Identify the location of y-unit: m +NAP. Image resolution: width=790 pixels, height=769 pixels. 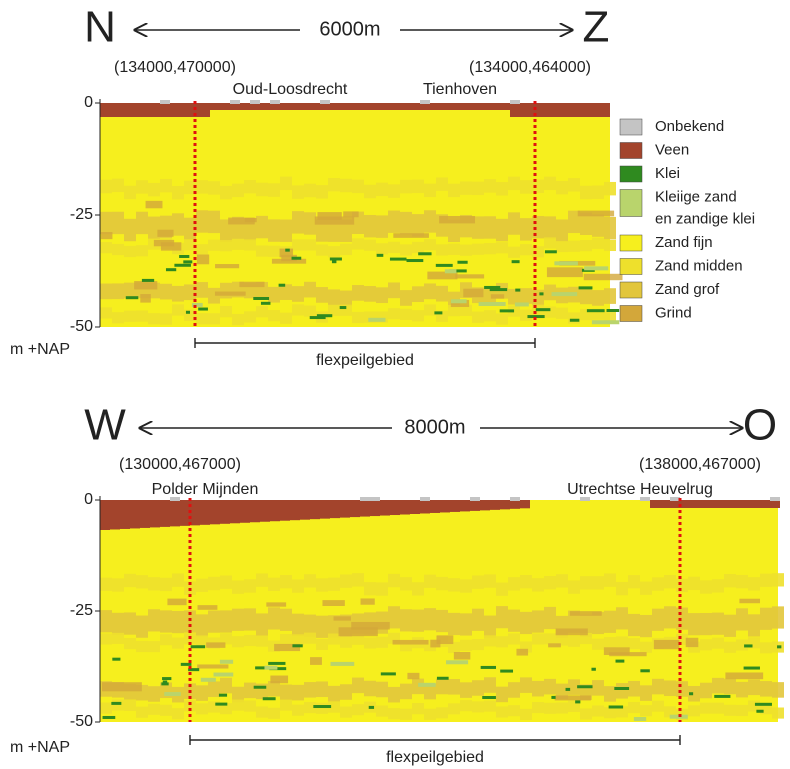
(40, 349).